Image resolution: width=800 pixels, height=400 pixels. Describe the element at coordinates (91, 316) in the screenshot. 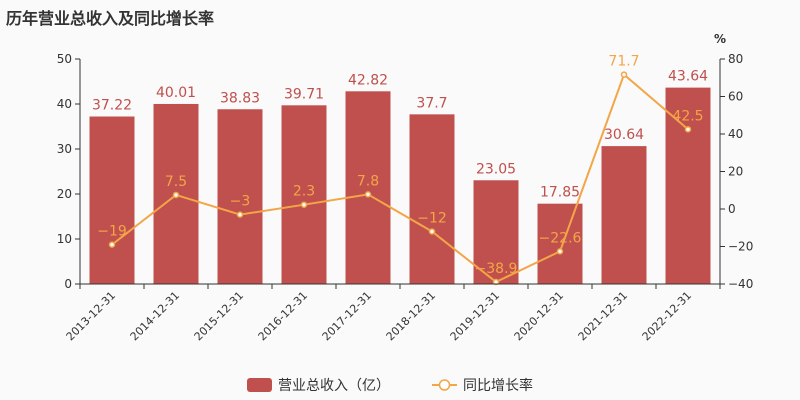

I see `x-axis-tick-label: 2013-12-31` at that location.